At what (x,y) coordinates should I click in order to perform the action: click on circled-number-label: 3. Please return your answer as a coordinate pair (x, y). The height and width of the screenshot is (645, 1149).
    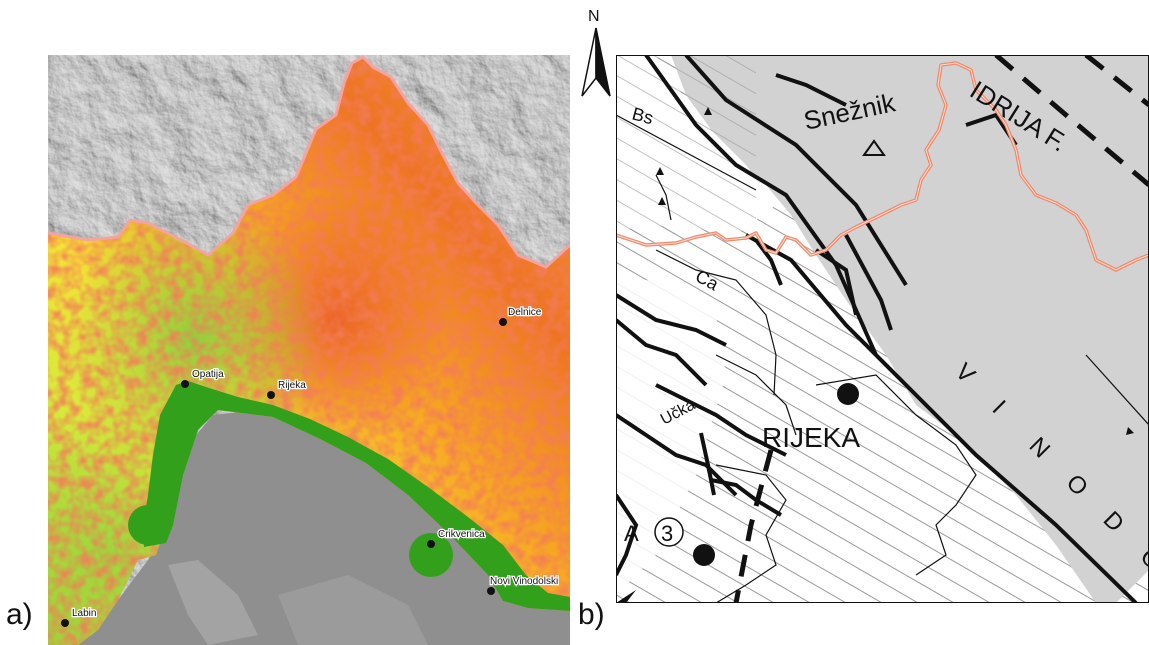
    Looking at the image, I should click on (667, 533).